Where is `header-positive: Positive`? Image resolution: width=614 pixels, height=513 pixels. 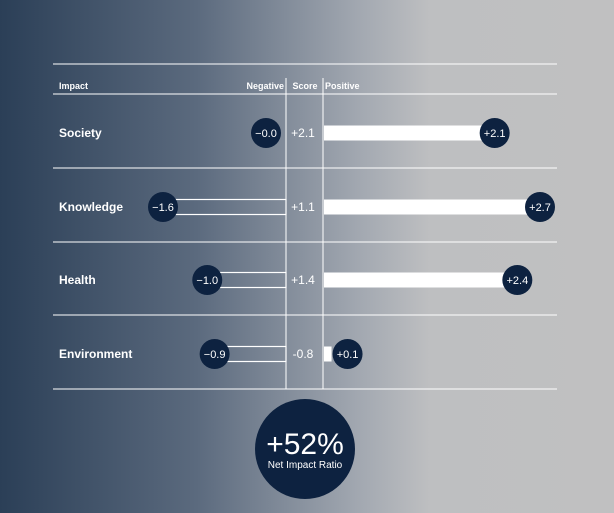 header-positive: Positive is located at coordinates (342, 86).